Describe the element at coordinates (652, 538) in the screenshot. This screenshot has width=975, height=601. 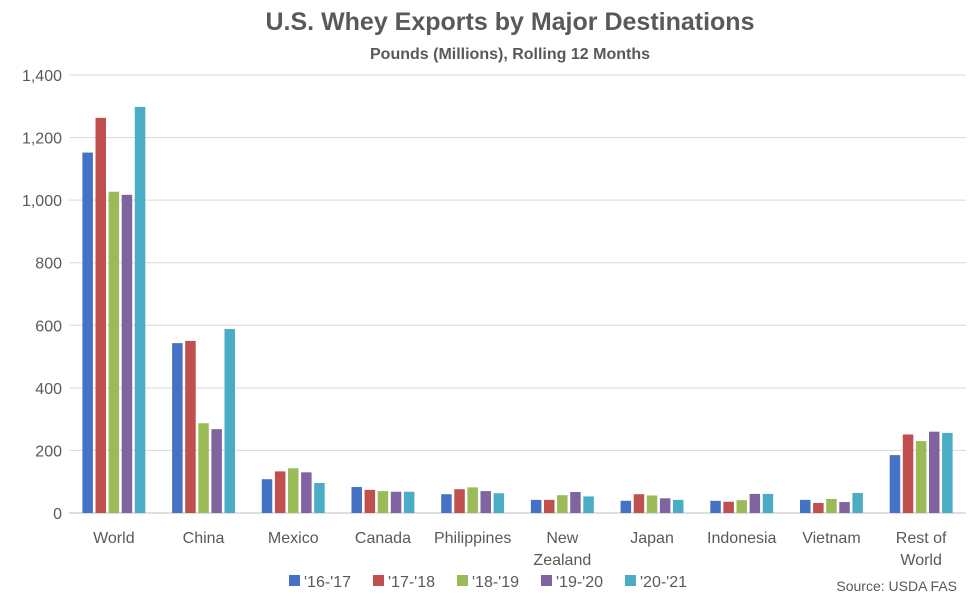
I see `x-category-label: Japan` at that location.